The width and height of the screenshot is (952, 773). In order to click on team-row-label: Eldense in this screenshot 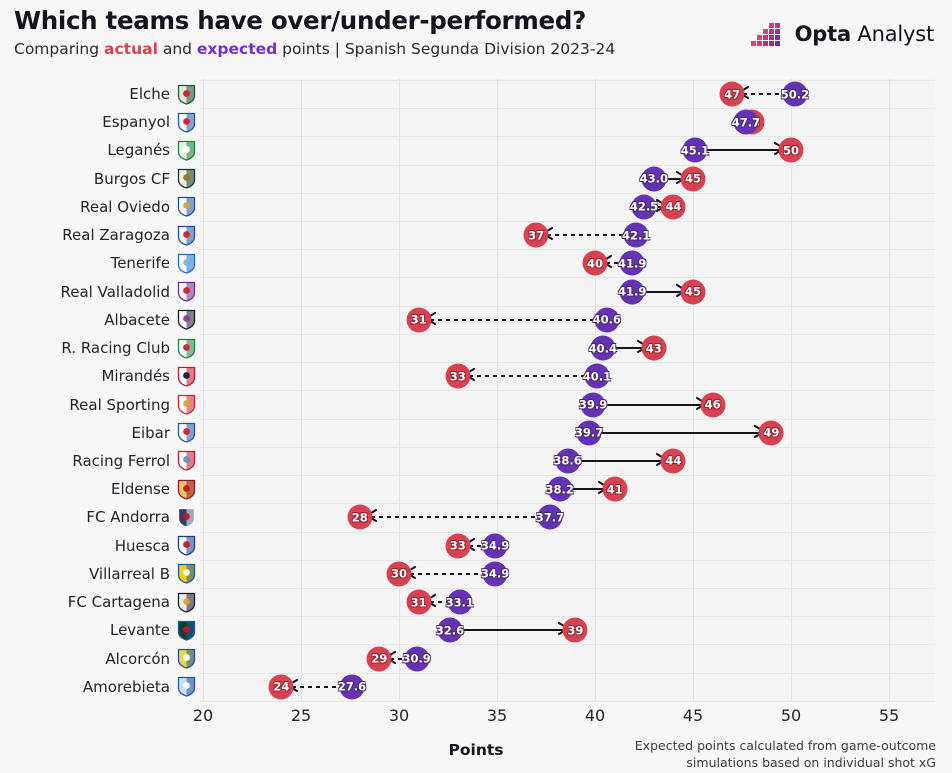, I will do `click(98, 489)`.